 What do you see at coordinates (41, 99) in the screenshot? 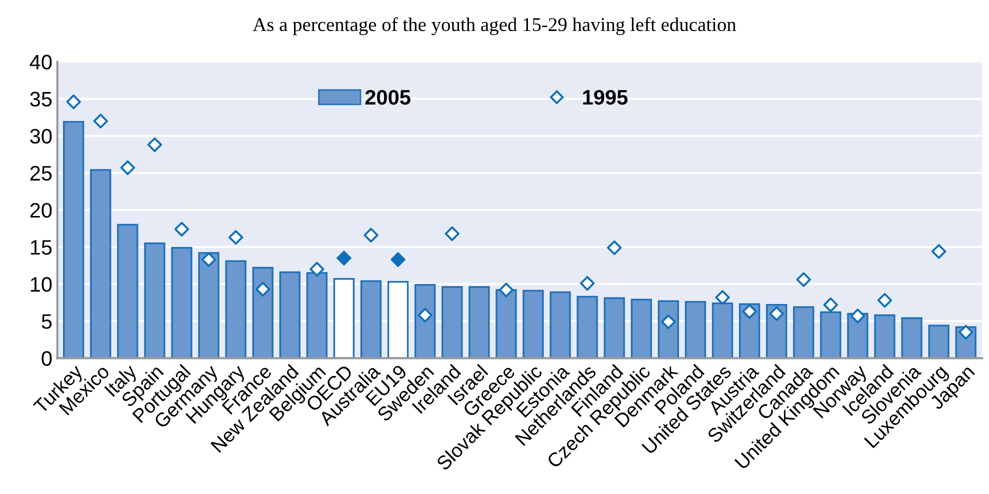
I see `y-tick-label: 35` at bounding box center [41, 99].